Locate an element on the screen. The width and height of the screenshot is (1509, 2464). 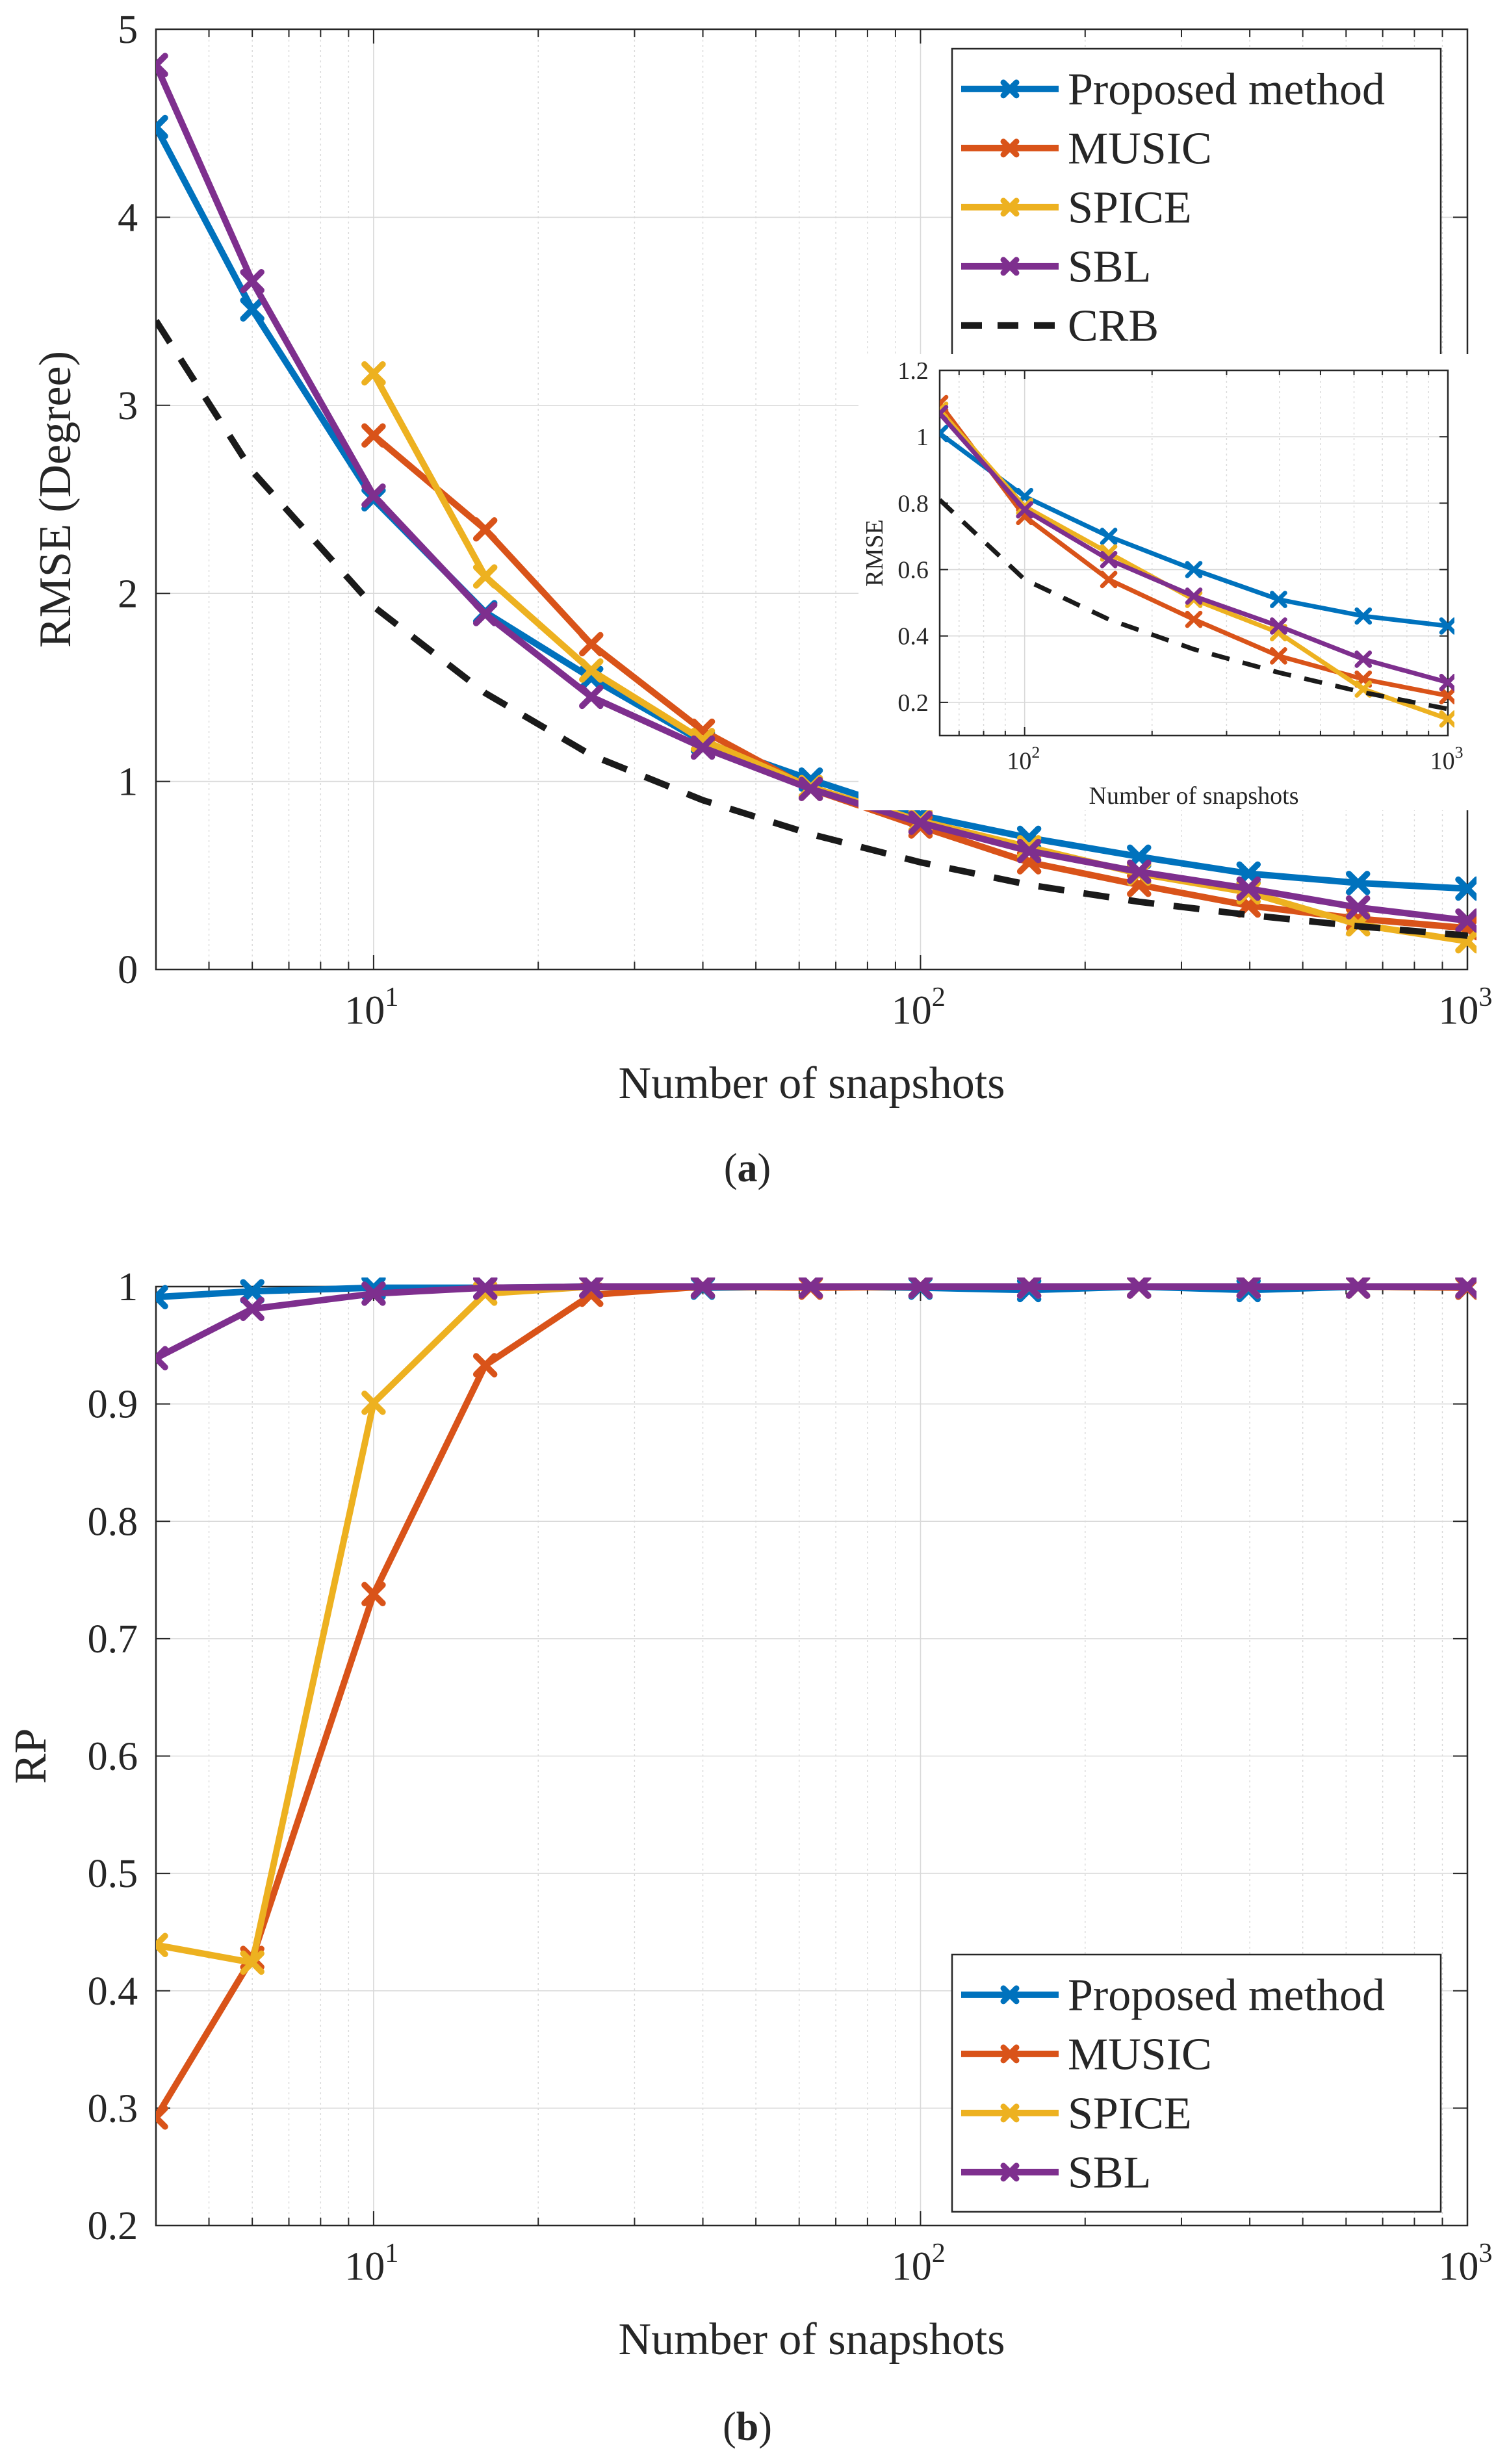
x-tick-label: 10² is located at coordinates (1024, 759).